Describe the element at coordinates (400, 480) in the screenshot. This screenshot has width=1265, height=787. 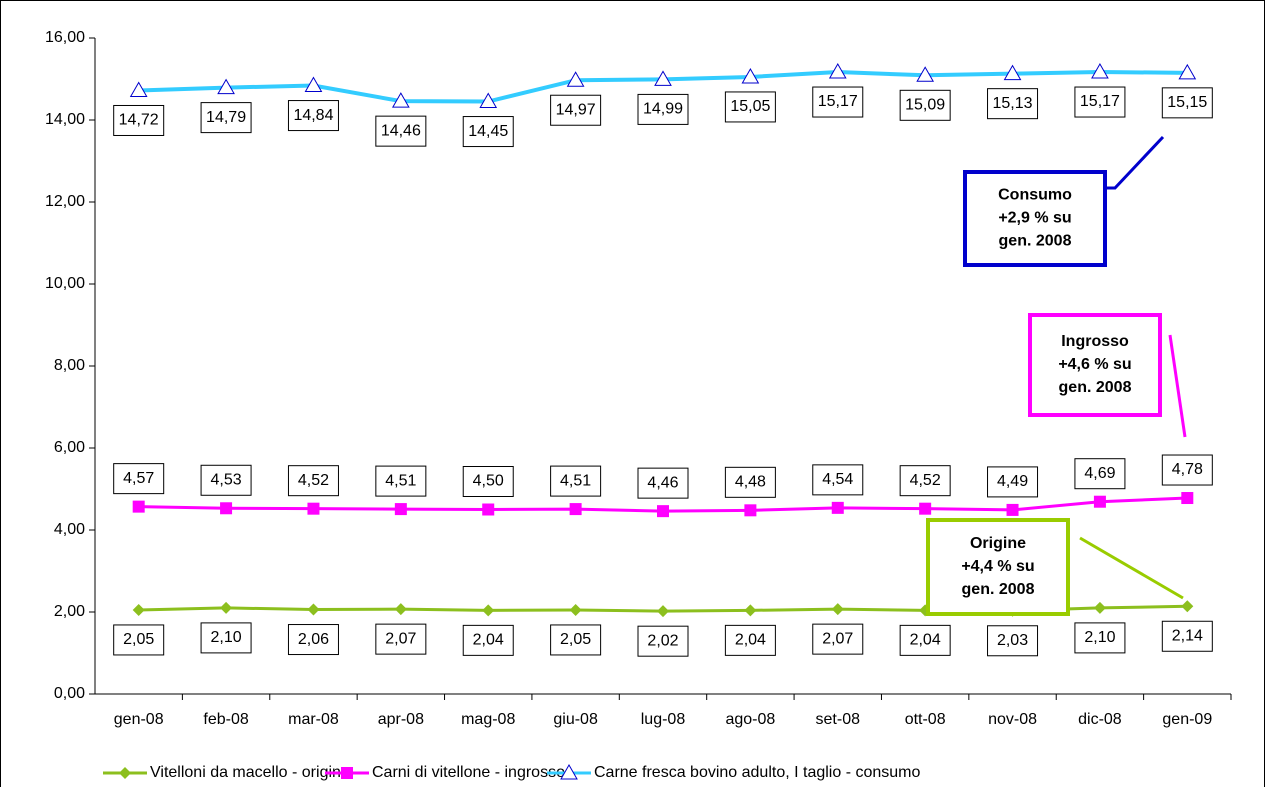
I see `data-label: 4,51` at that location.